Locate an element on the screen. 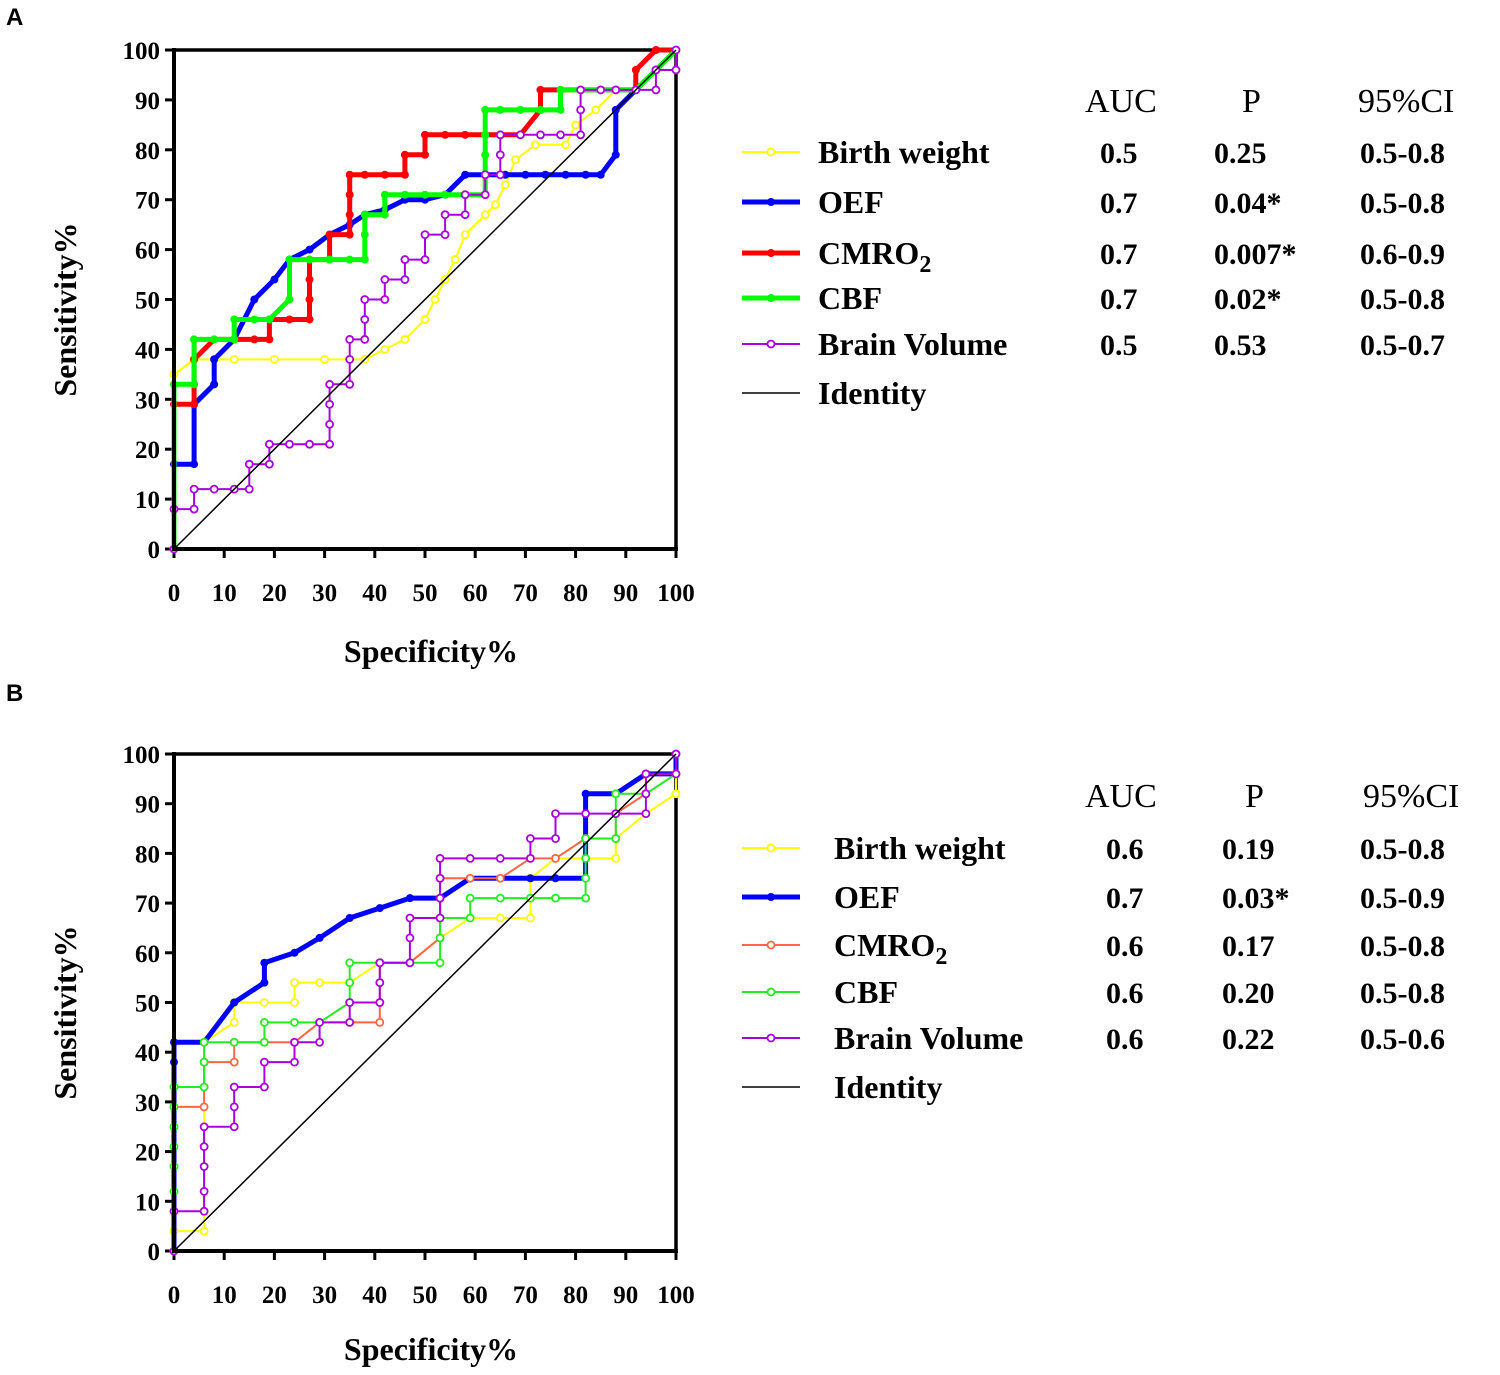  x-tick-label-a-100: 100 is located at coordinates (676, 593).